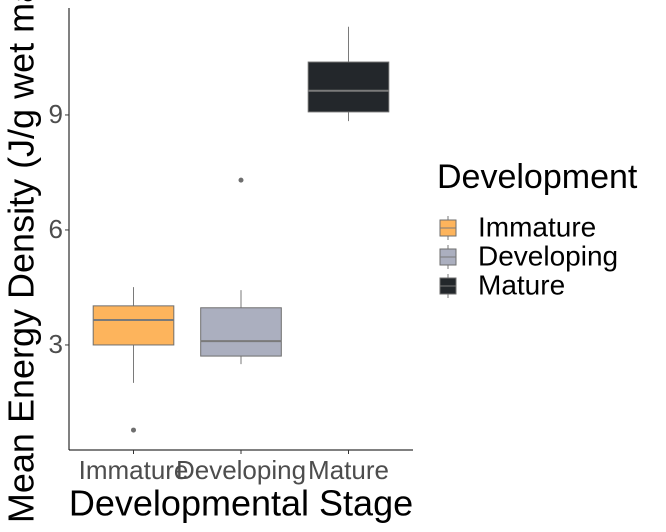 Image resolution: width=666 pixels, height=532 pixels. I want to click on x-tick-label: Immature, so click(134, 470).